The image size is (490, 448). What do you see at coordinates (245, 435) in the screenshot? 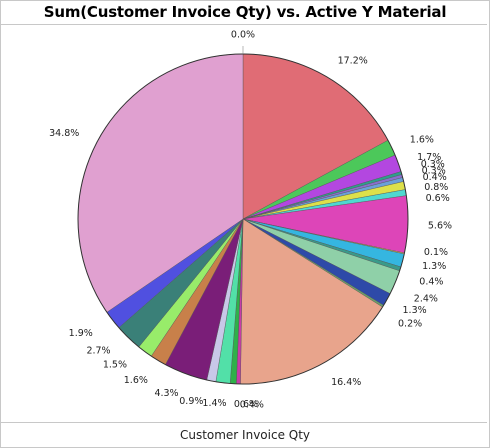
I see `x-axis-label: Customer Invoice Qty` at bounding box center [245, 435].